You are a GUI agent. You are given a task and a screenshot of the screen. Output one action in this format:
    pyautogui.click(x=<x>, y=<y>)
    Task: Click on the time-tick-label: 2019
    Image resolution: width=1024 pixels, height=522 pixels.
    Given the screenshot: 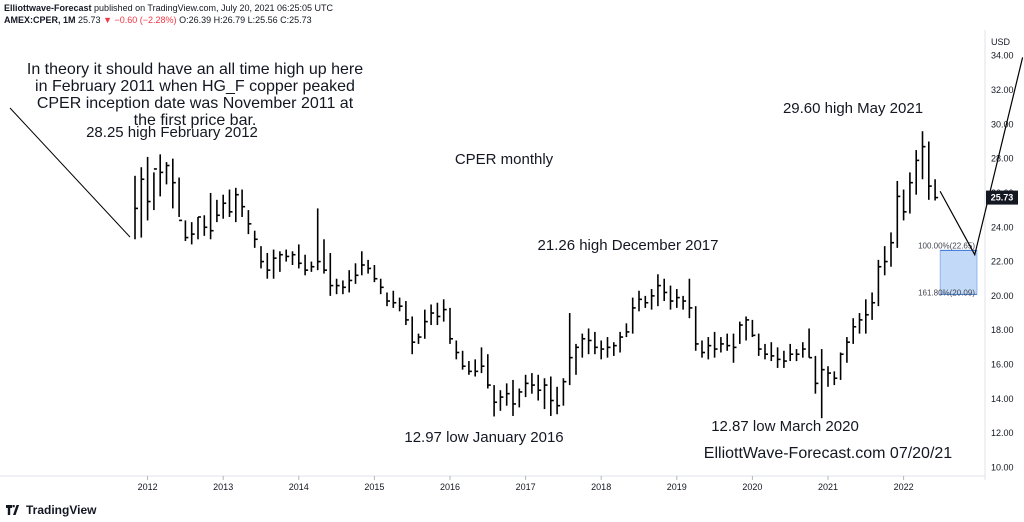 What is the action you would take?
    pyautogui.click(x=677, y=487)
    